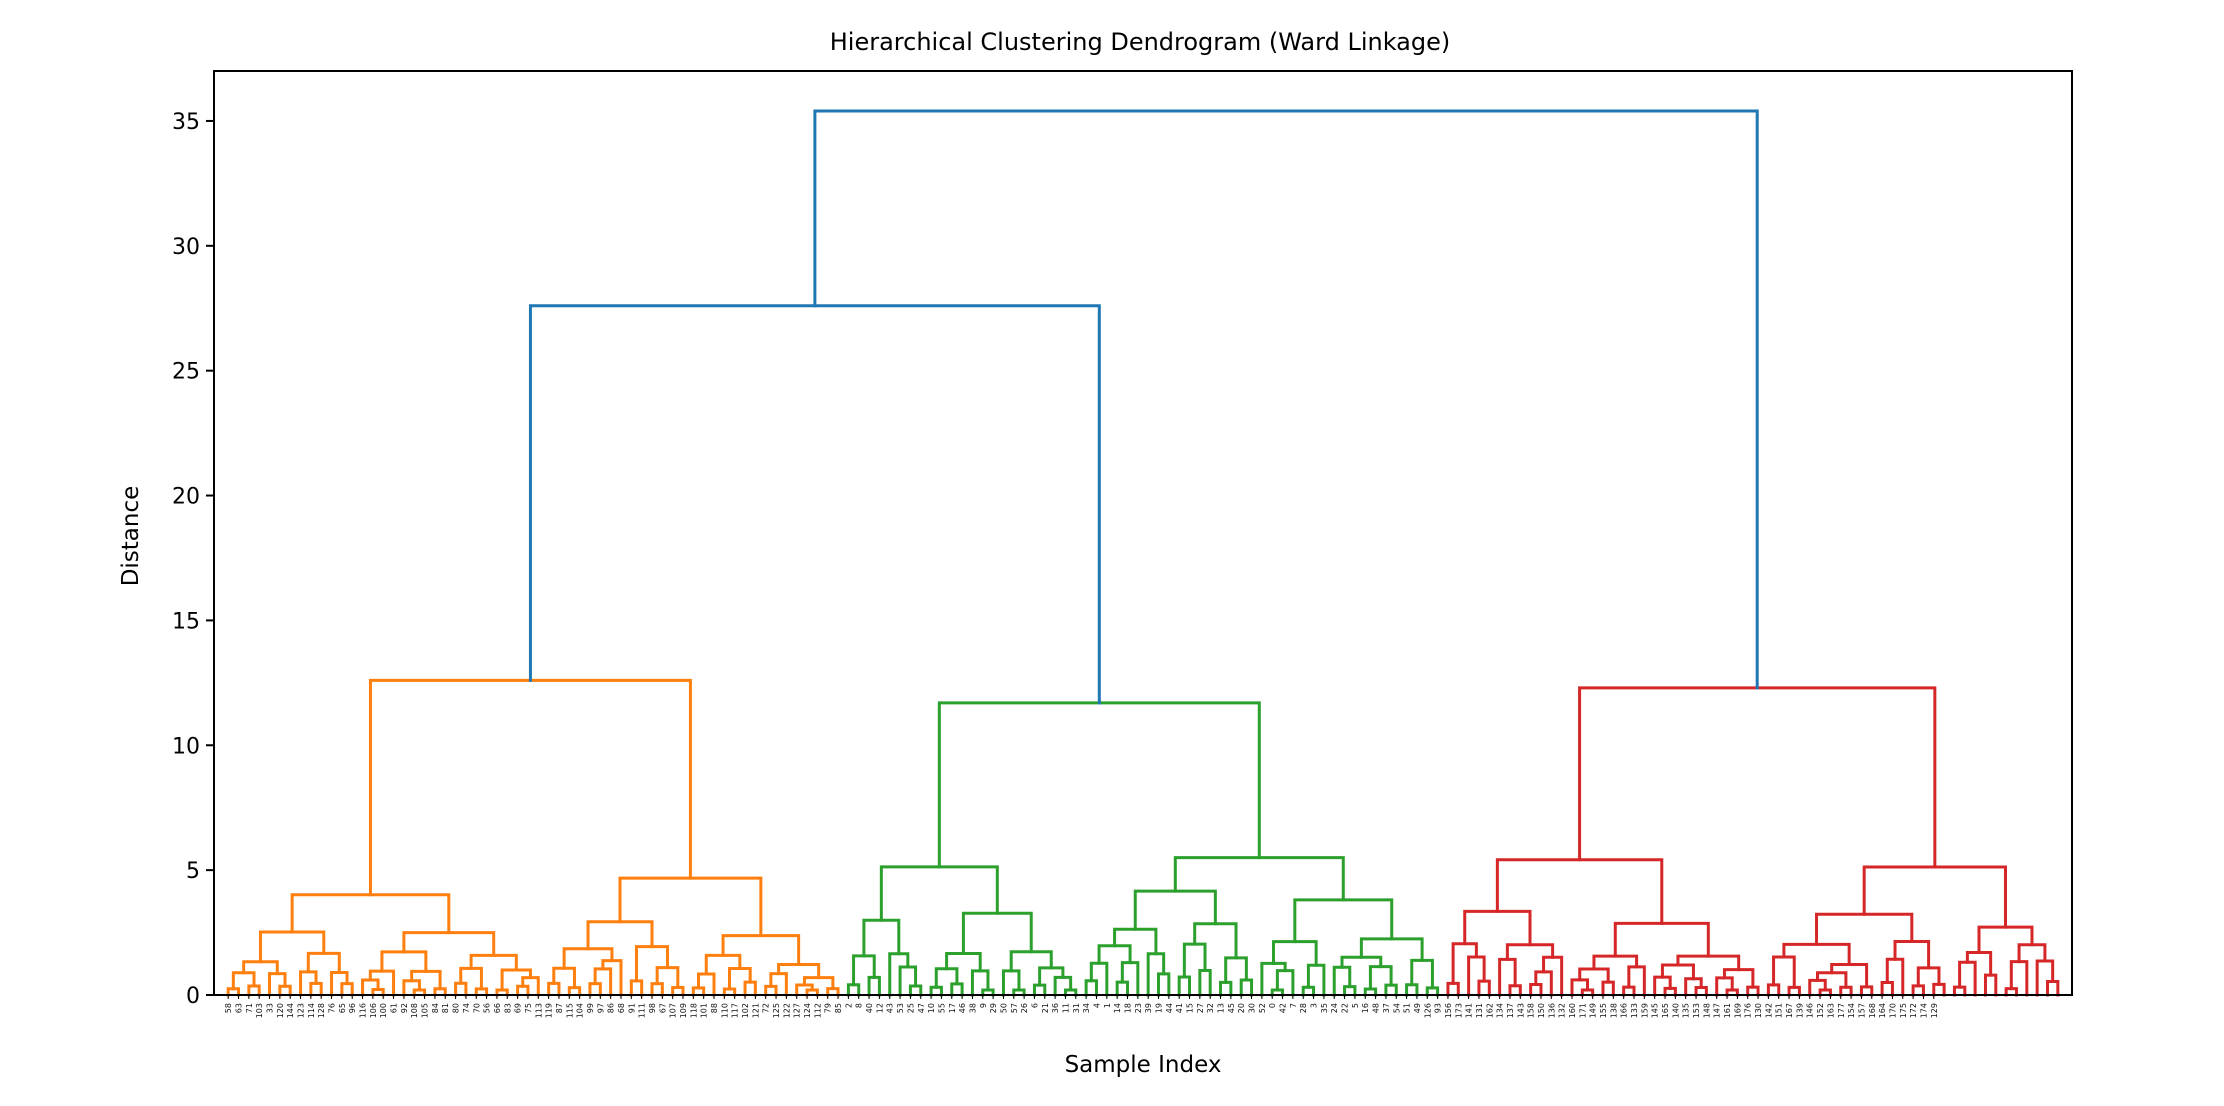 This screenshot has width=2224, height=1106. What do you see at coordinates (1469, 1010) in the screenshot?
I see `x-tick-label: 141` at bounding box center [1469, 1010].